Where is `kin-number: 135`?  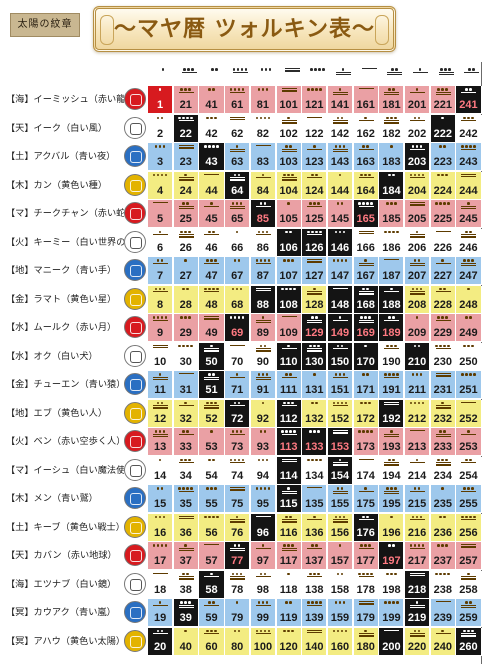
kin-number: 135 is located at coordinates (314, 504).